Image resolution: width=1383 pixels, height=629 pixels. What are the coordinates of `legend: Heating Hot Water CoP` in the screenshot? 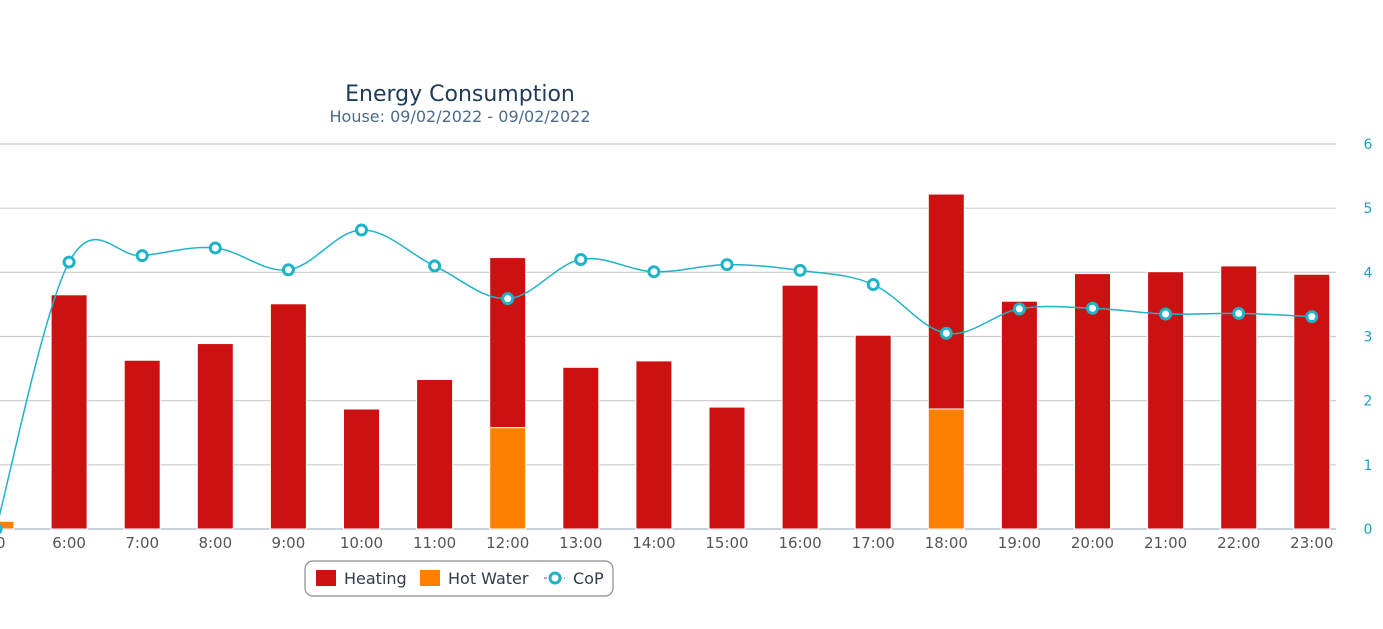 It's located at (459, 578).